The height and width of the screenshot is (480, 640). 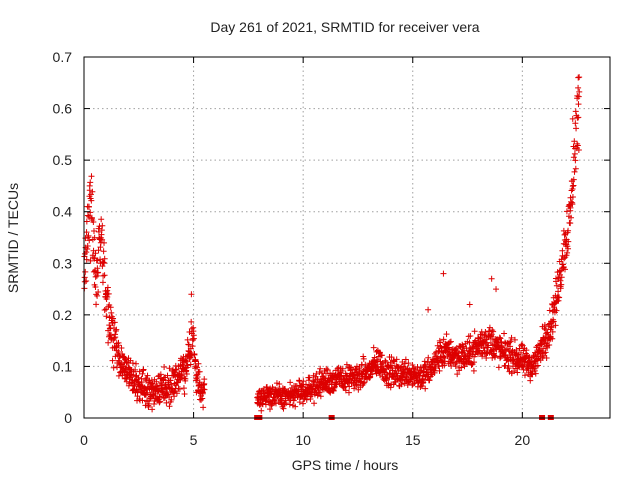 What do you see at coordinates (63, 109) in the screenshot?
I see `y-tick-label: 0.6` at bounding box center [63, 109].